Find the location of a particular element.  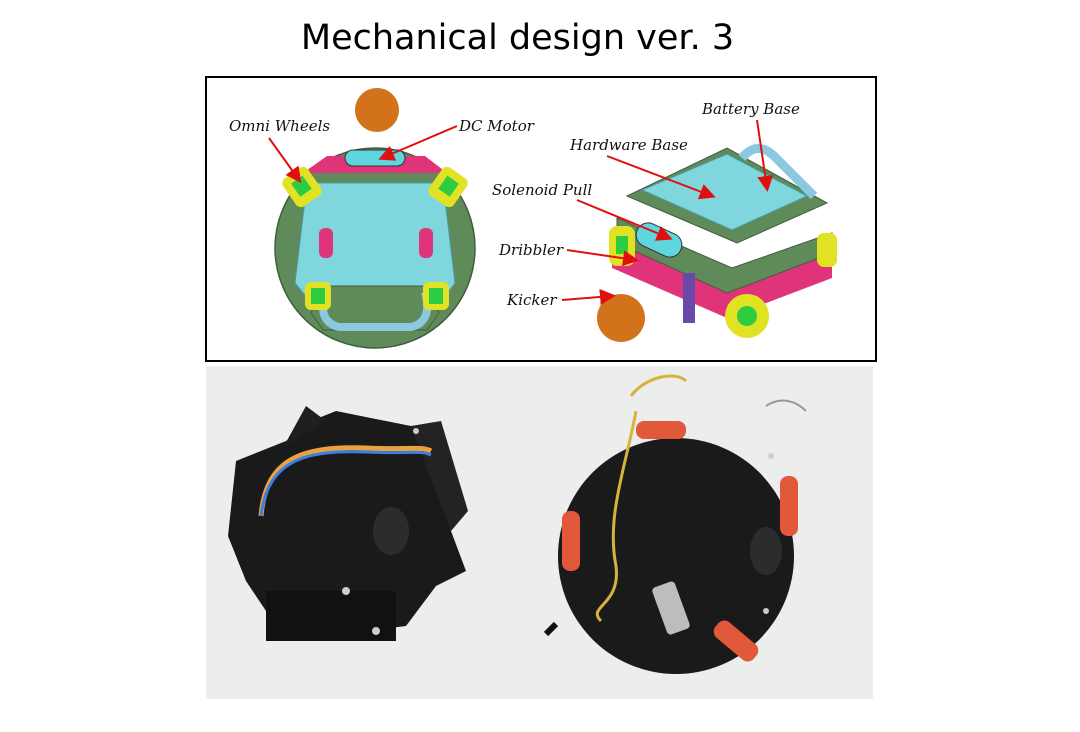

label-arrows is located at coordinates (521, 212).